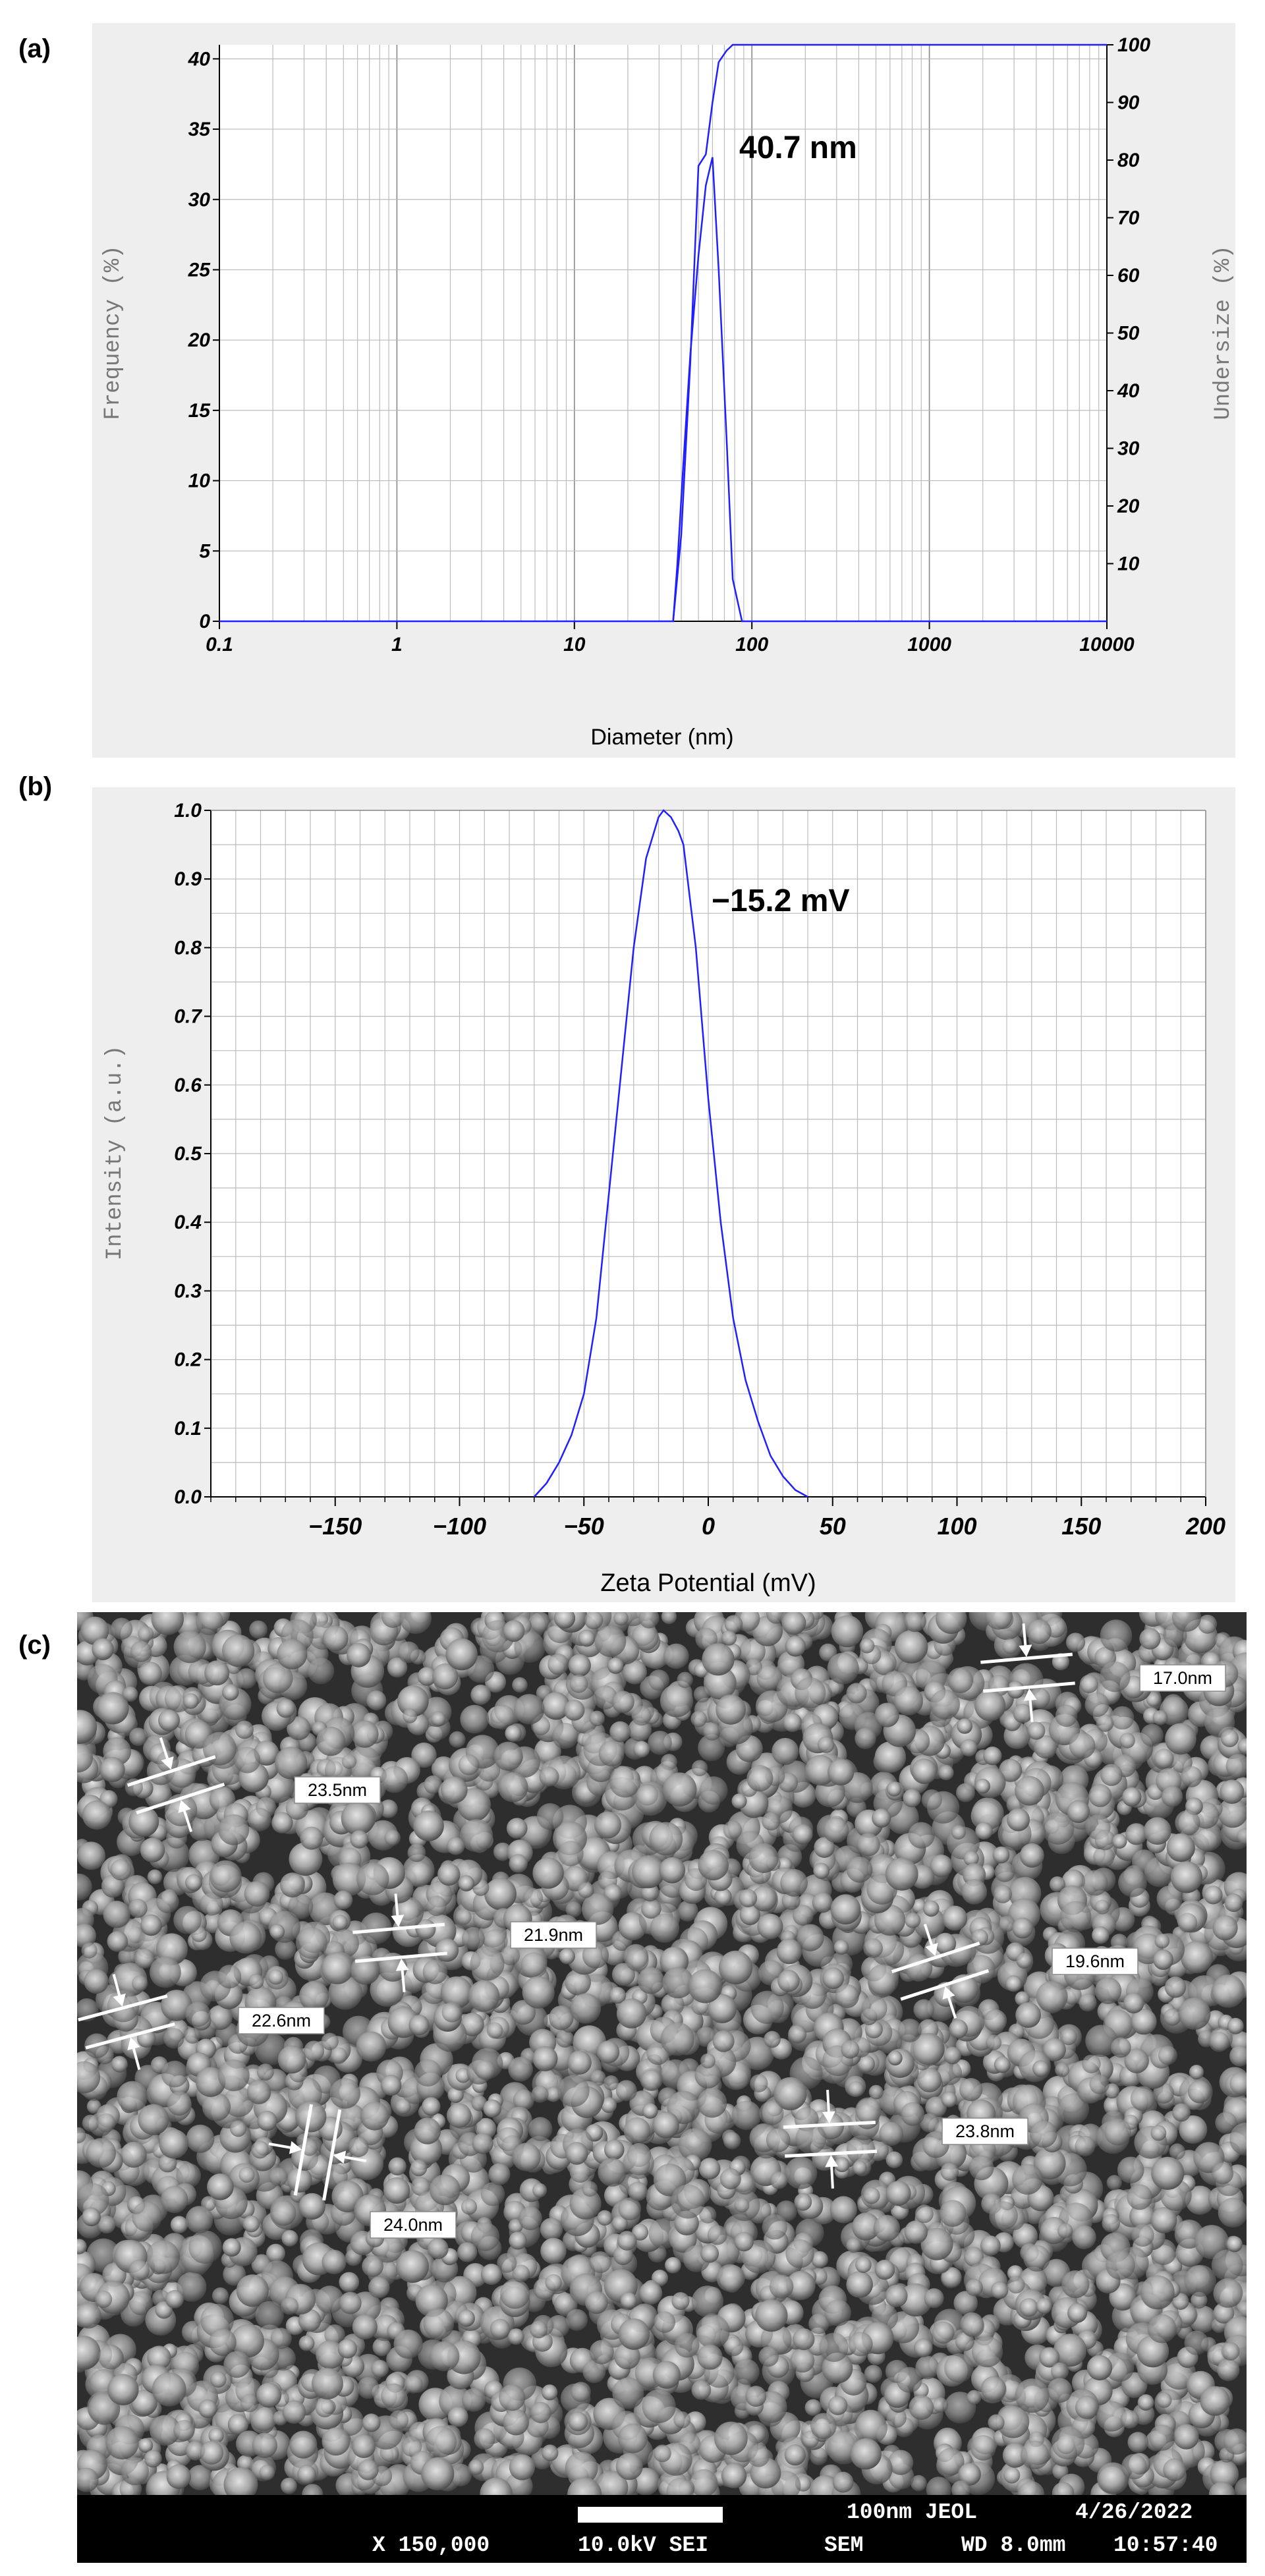  What do you see at coordinates (1128, 160) in the screenshot?
I see `chart-a-y2tick-label: 80` at bounding box center [1128, 160].